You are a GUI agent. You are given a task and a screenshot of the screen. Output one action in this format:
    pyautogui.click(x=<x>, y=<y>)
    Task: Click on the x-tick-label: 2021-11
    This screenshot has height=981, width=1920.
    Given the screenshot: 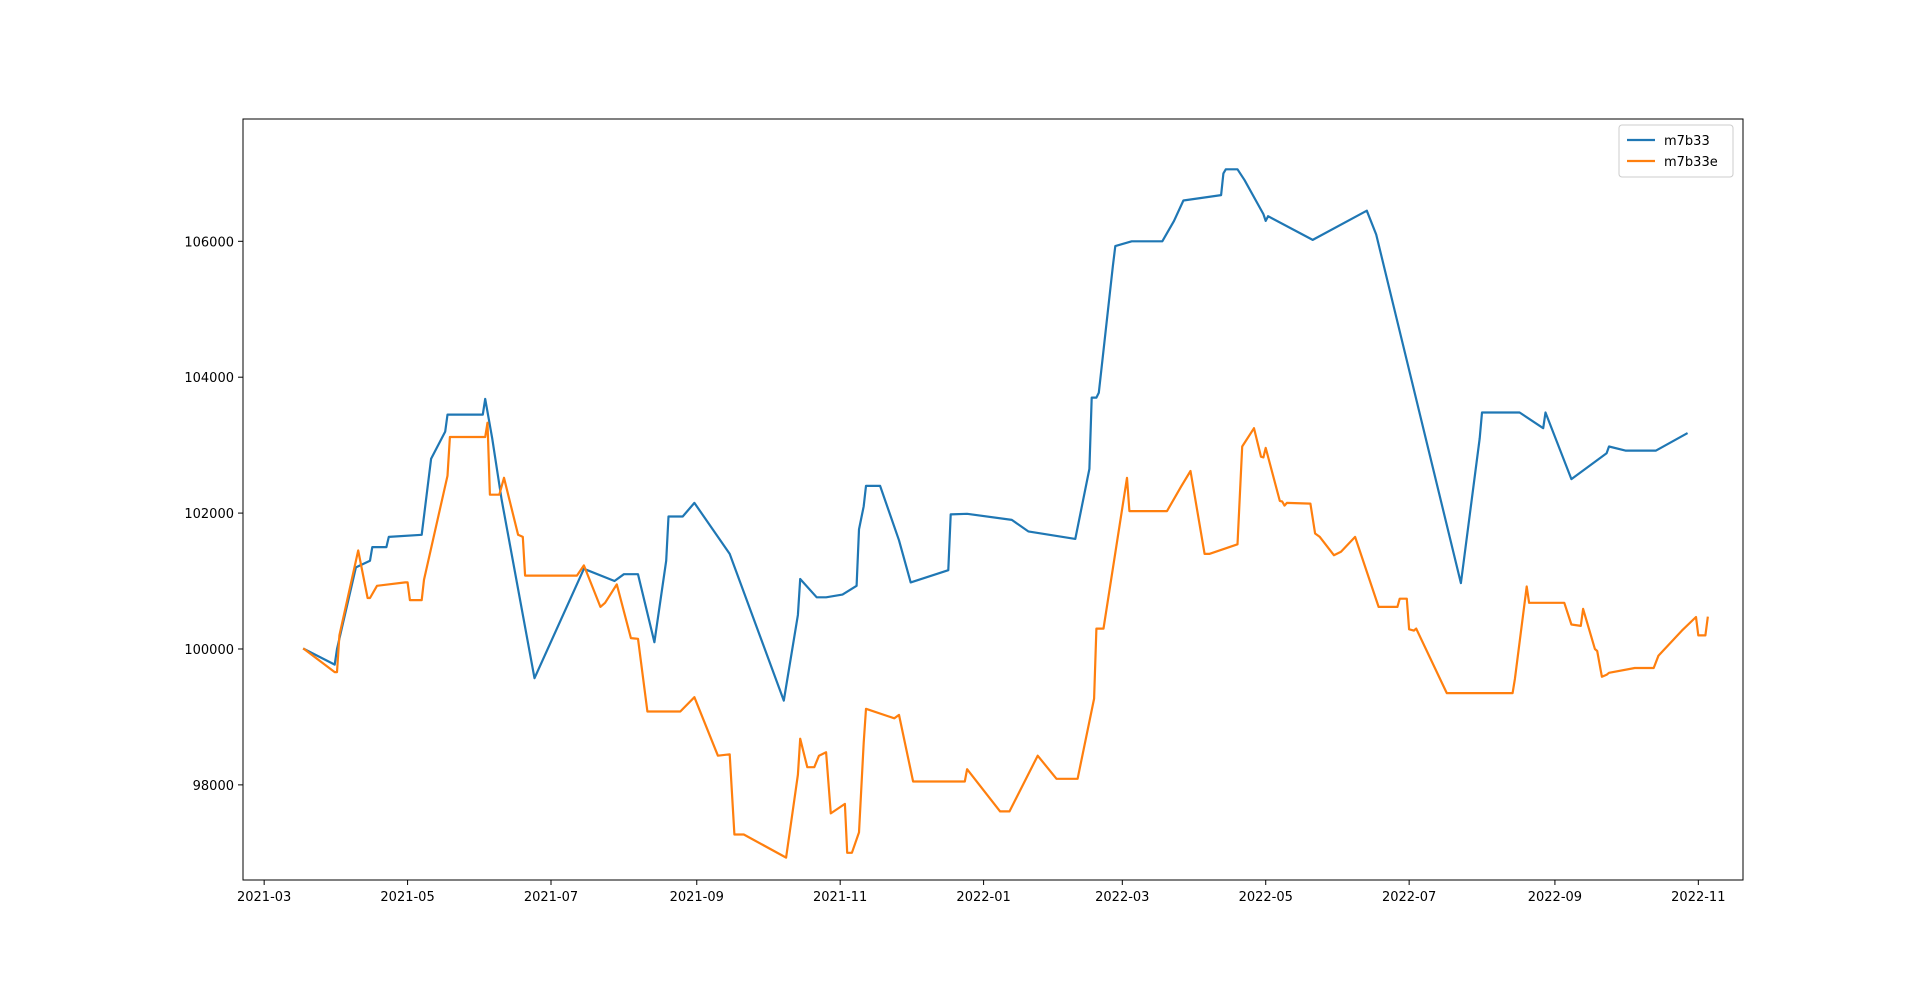 What is the action you would take?
    pyautogui.click(x=840, y=897)
    